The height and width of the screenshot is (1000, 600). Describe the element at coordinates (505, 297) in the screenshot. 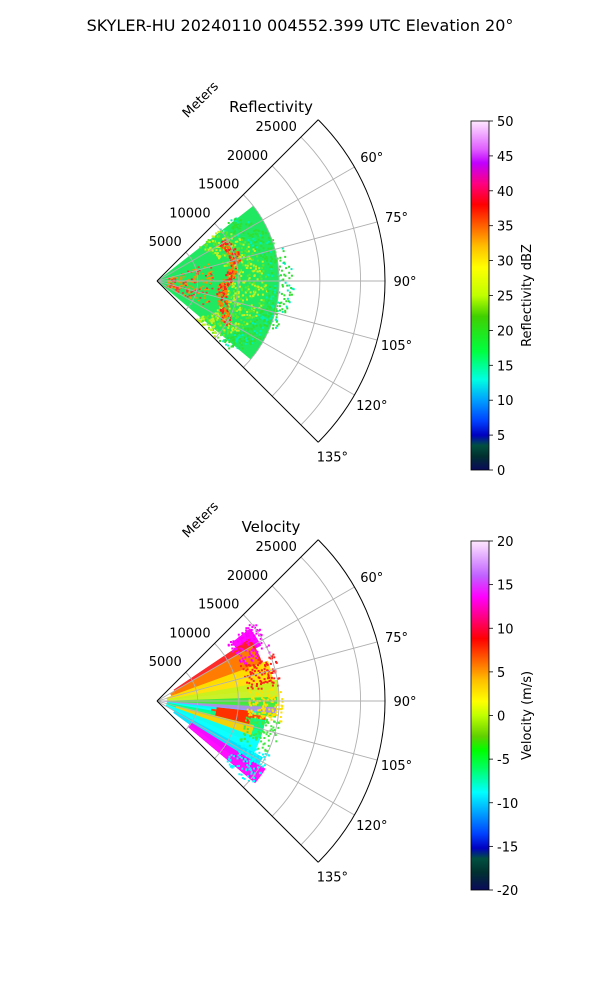

I see `colorbar-tick-label: 25` at that location.